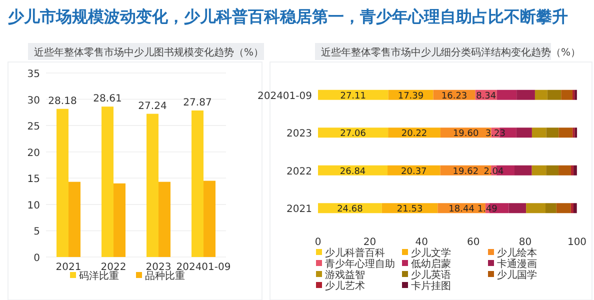 The image size is (594, 300). What do you see at coordinates (299, 172) in the screenshot?
I see `y-tick-label: 2022` at bounding box center [299, 172].